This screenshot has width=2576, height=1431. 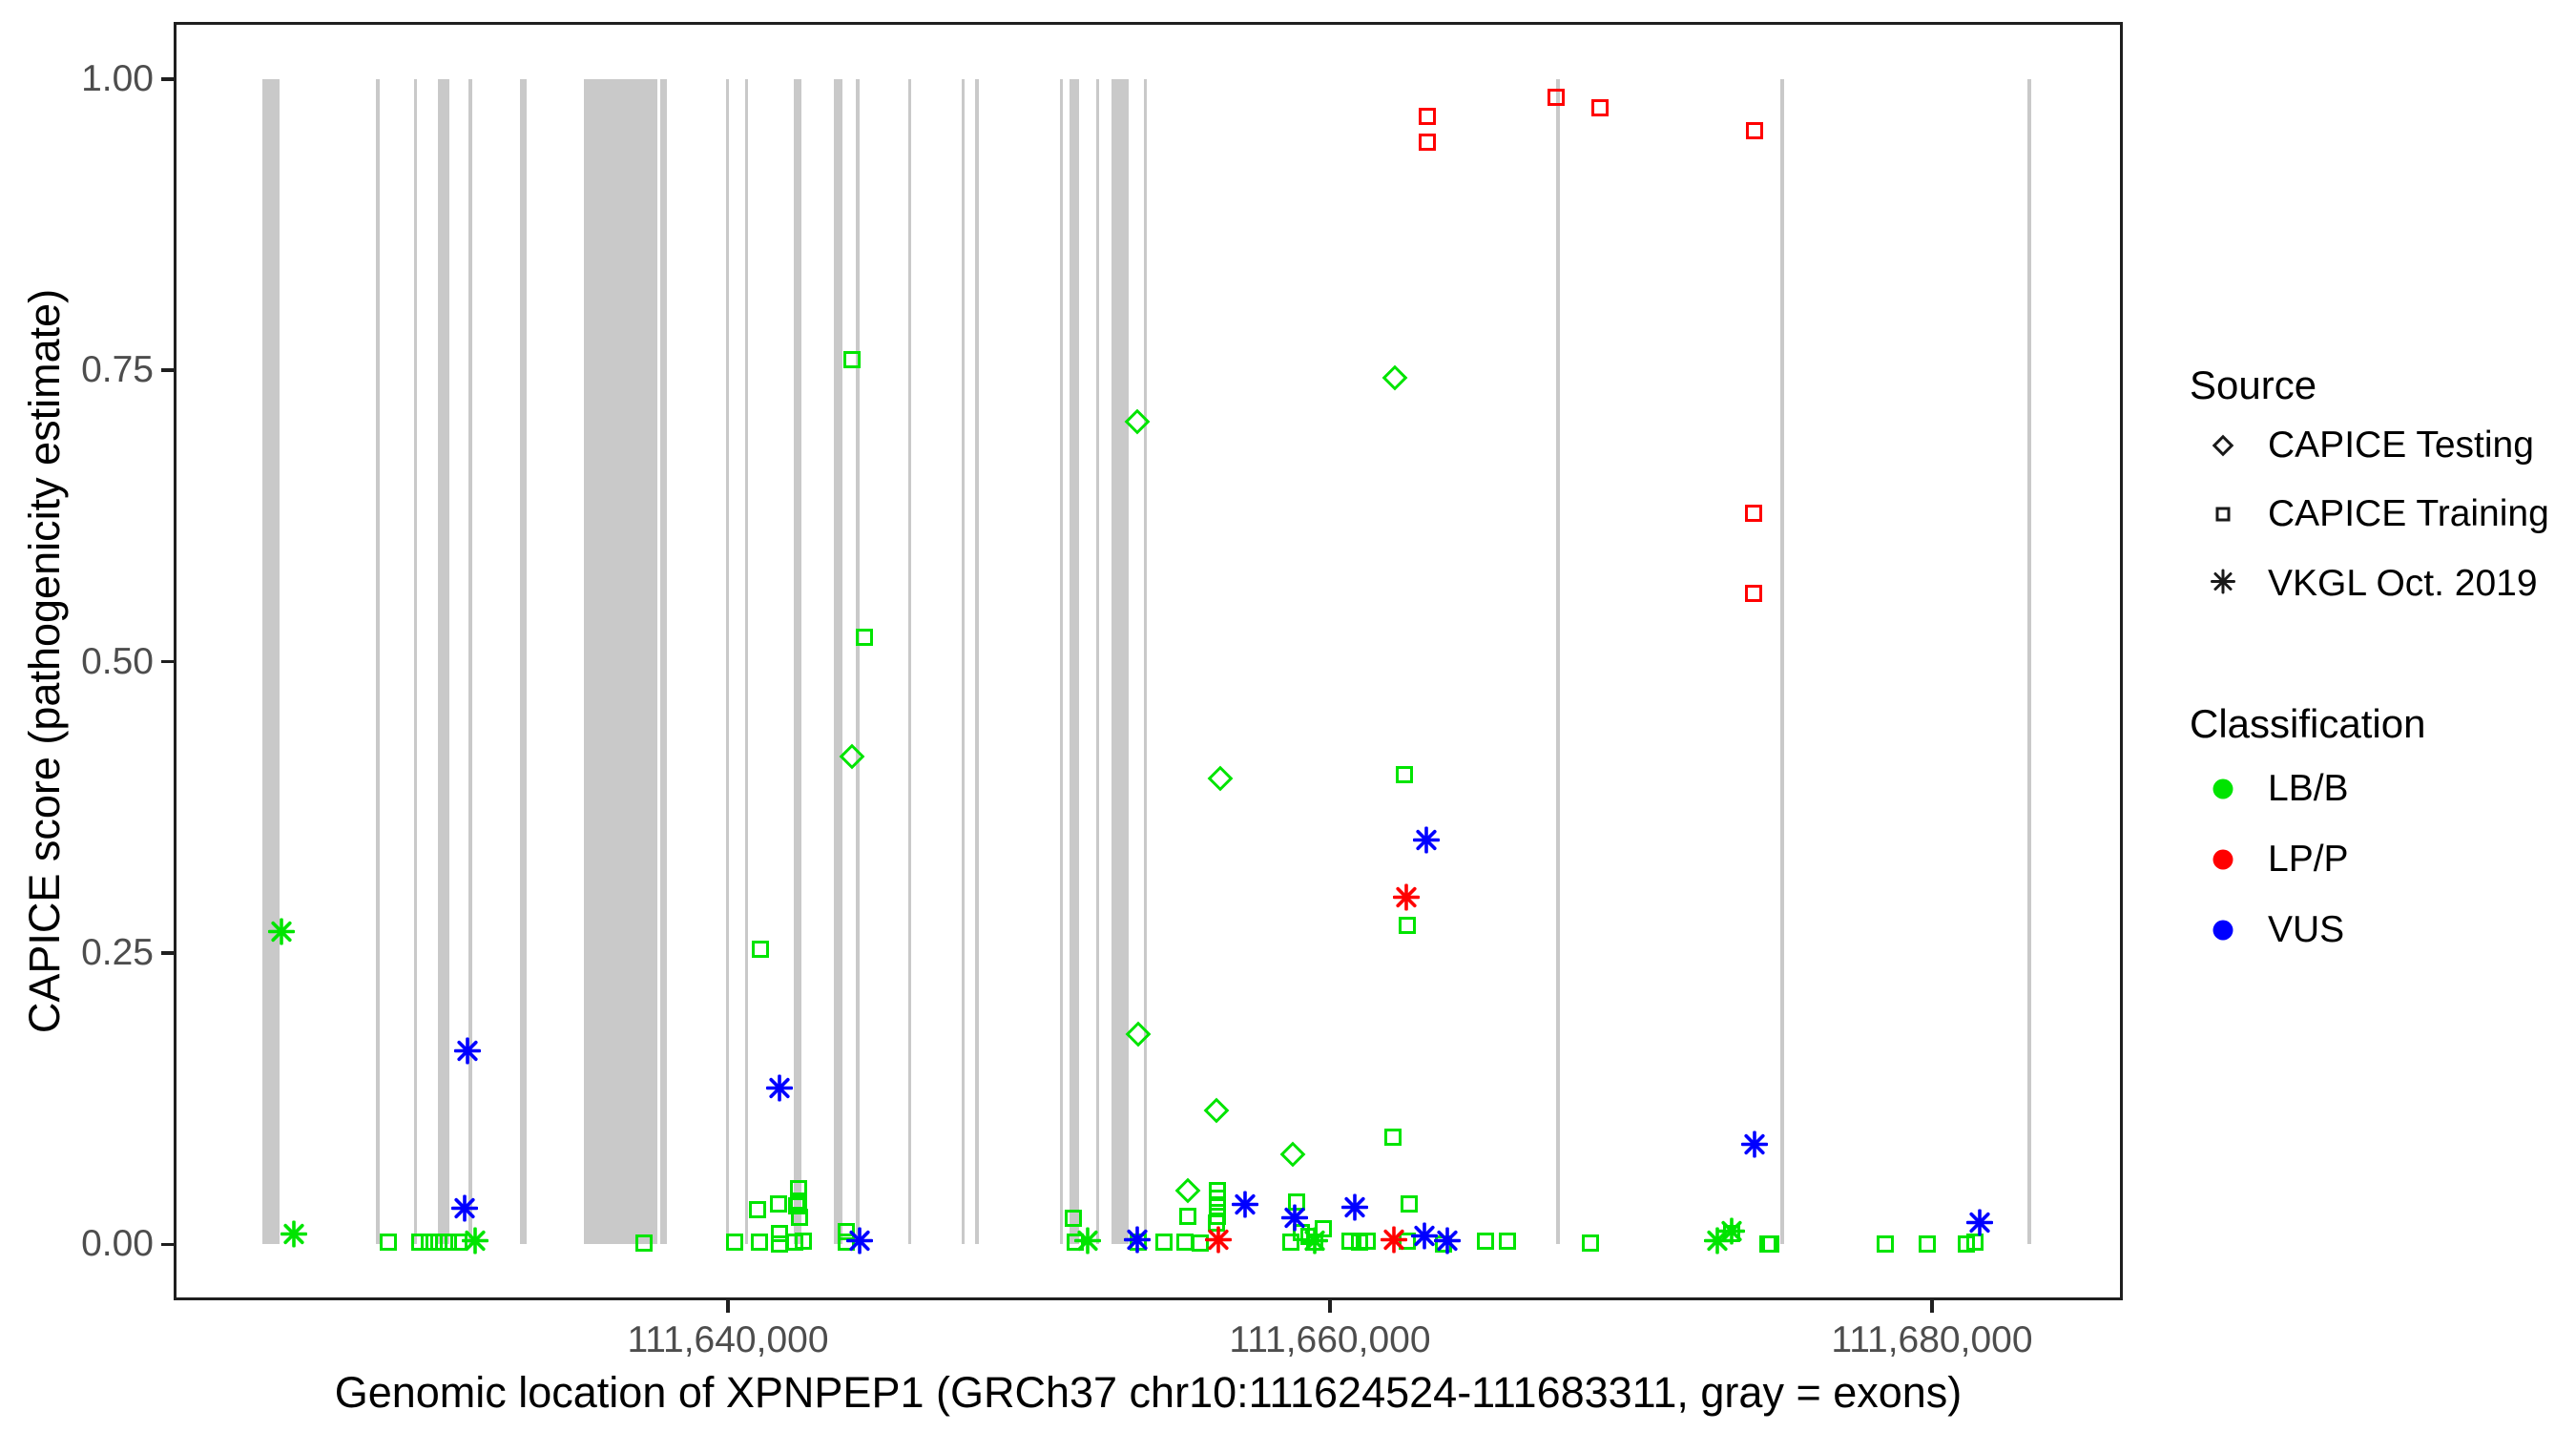 What do you see at coordinates (2375, 514) in the screenshot?
I see `legend-item-capice-training: CAPICE Training` at bounding box center [2375, 514].